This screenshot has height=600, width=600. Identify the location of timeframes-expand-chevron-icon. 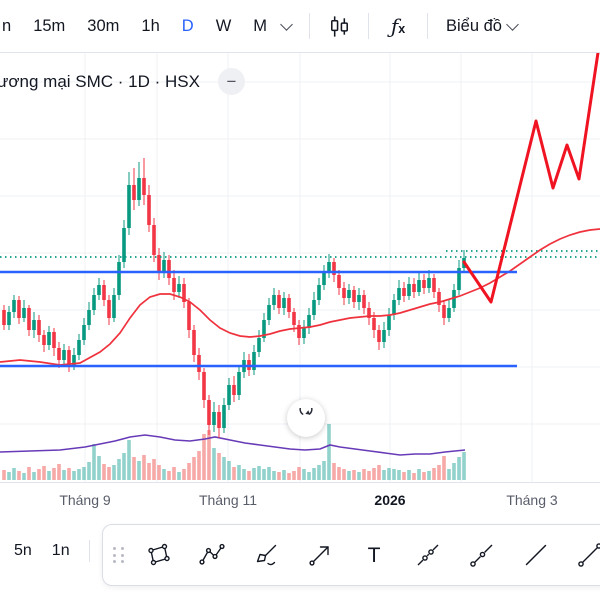
(286, 24).